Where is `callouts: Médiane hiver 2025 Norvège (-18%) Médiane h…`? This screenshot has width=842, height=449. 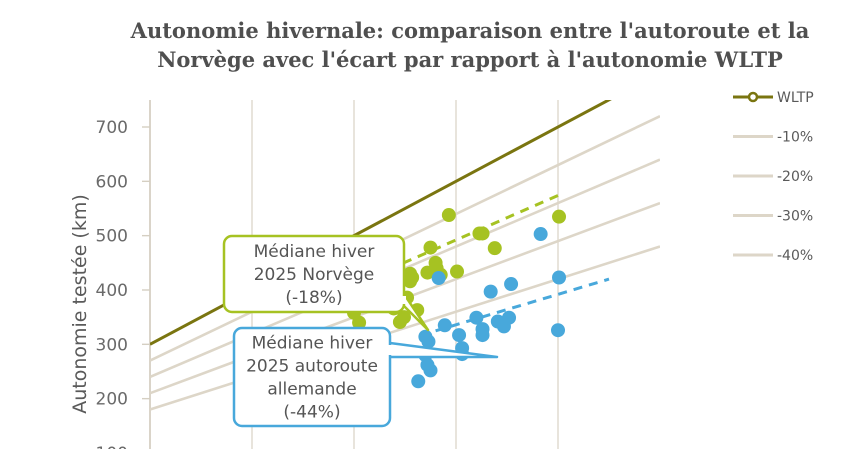 callouts: Médiane hiver 2025 Norvège (-18%) Médiane h… is located at coordinates (360, 331).